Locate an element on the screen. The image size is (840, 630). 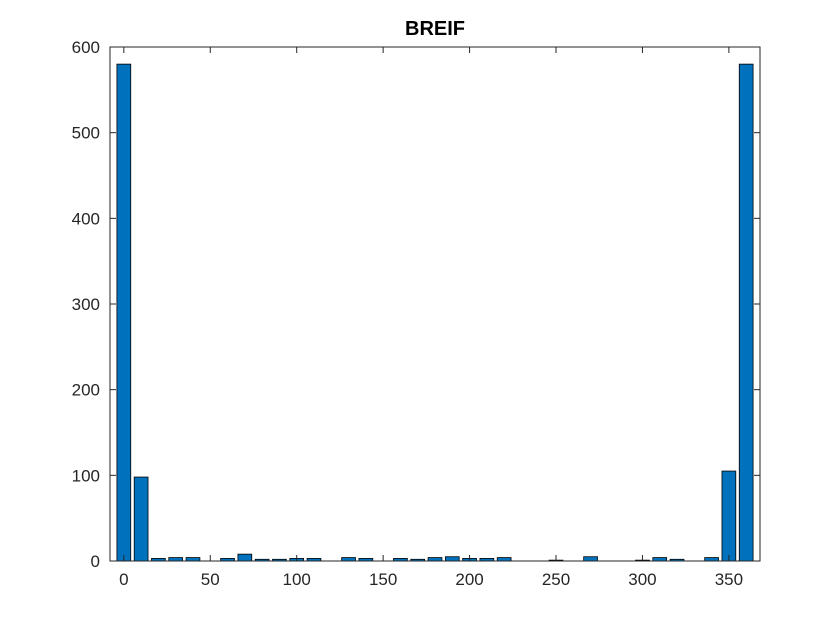
x-tick-label: 0 is located at coordinates (123, 579).